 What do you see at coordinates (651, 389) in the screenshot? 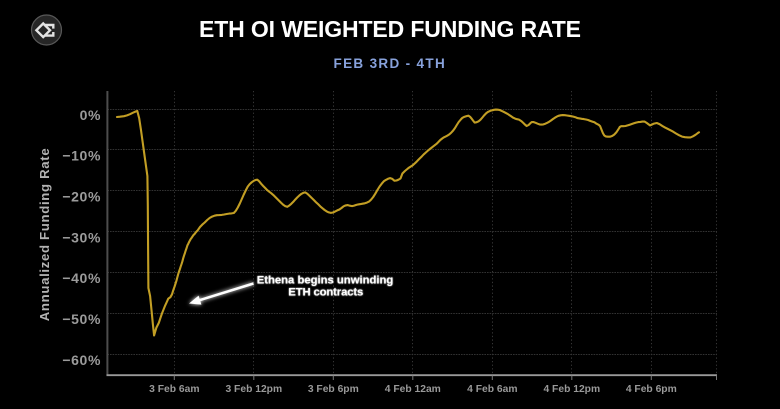
I see `svg-text: 4 Feb 6pm` at bounding box center [651, 389].